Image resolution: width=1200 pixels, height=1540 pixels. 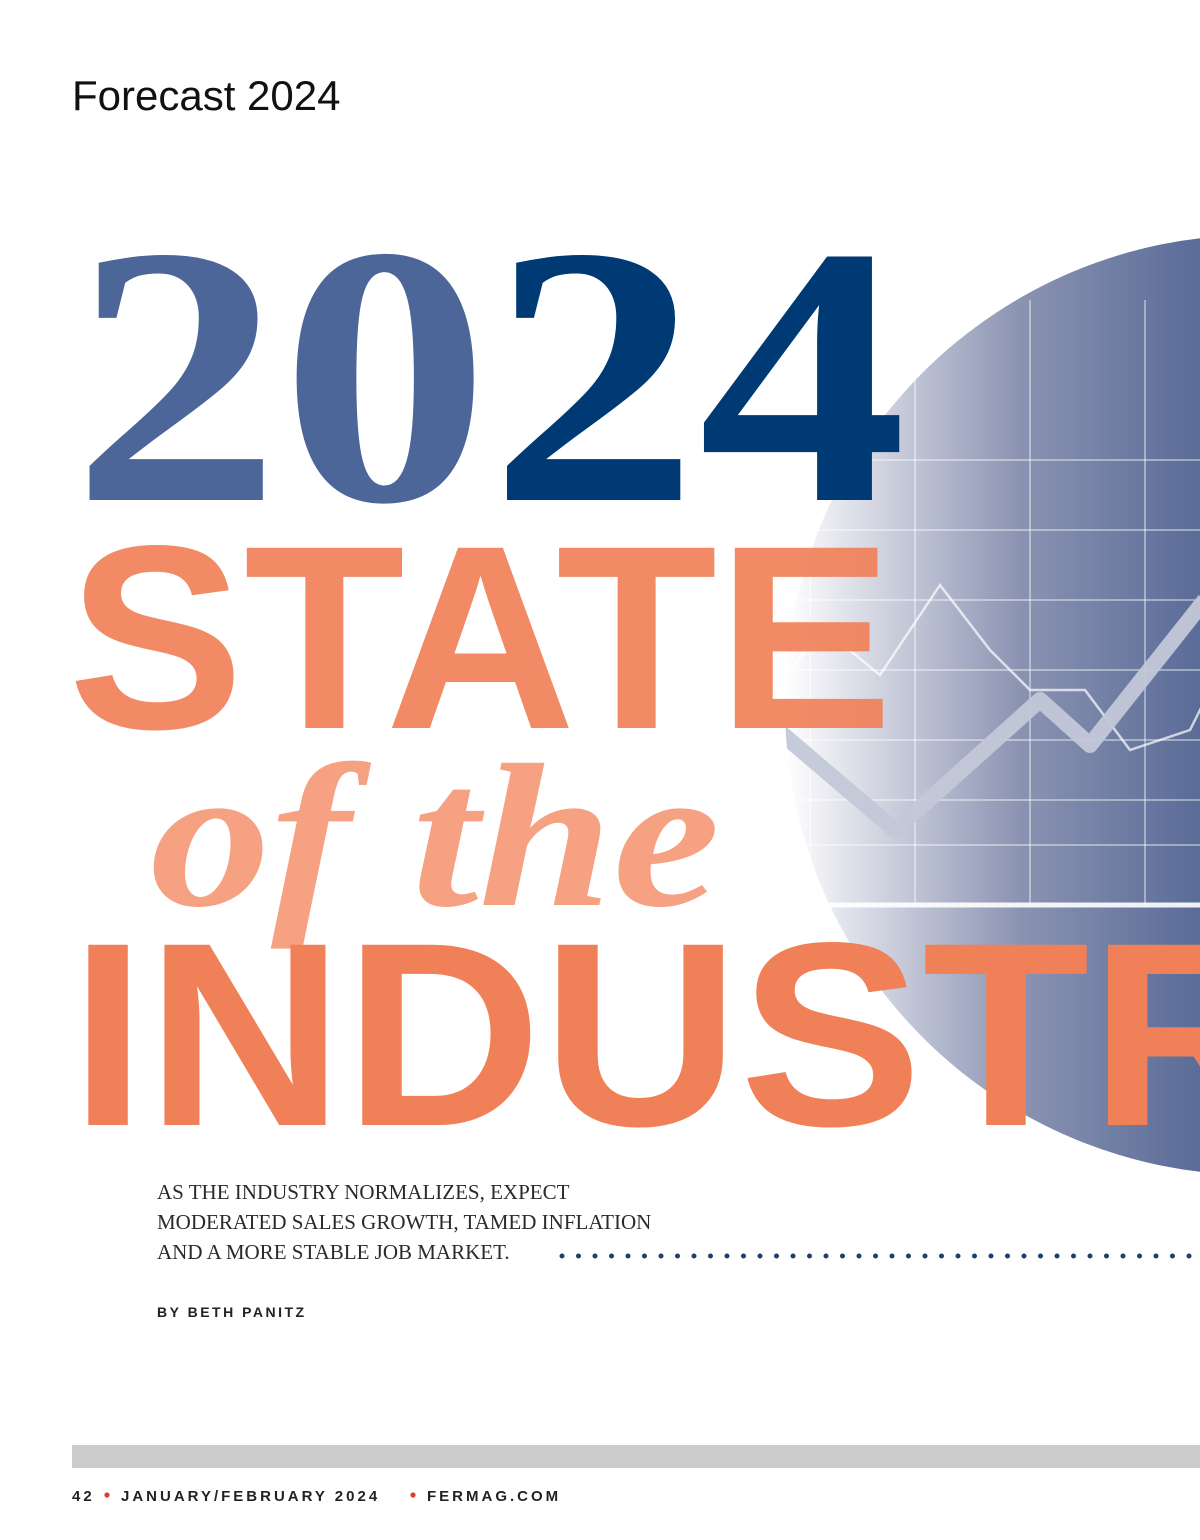 What do you see at coordinates (699, 376) in the screenshot?
I see `year-part: 24` at bounding box center [699, 376].